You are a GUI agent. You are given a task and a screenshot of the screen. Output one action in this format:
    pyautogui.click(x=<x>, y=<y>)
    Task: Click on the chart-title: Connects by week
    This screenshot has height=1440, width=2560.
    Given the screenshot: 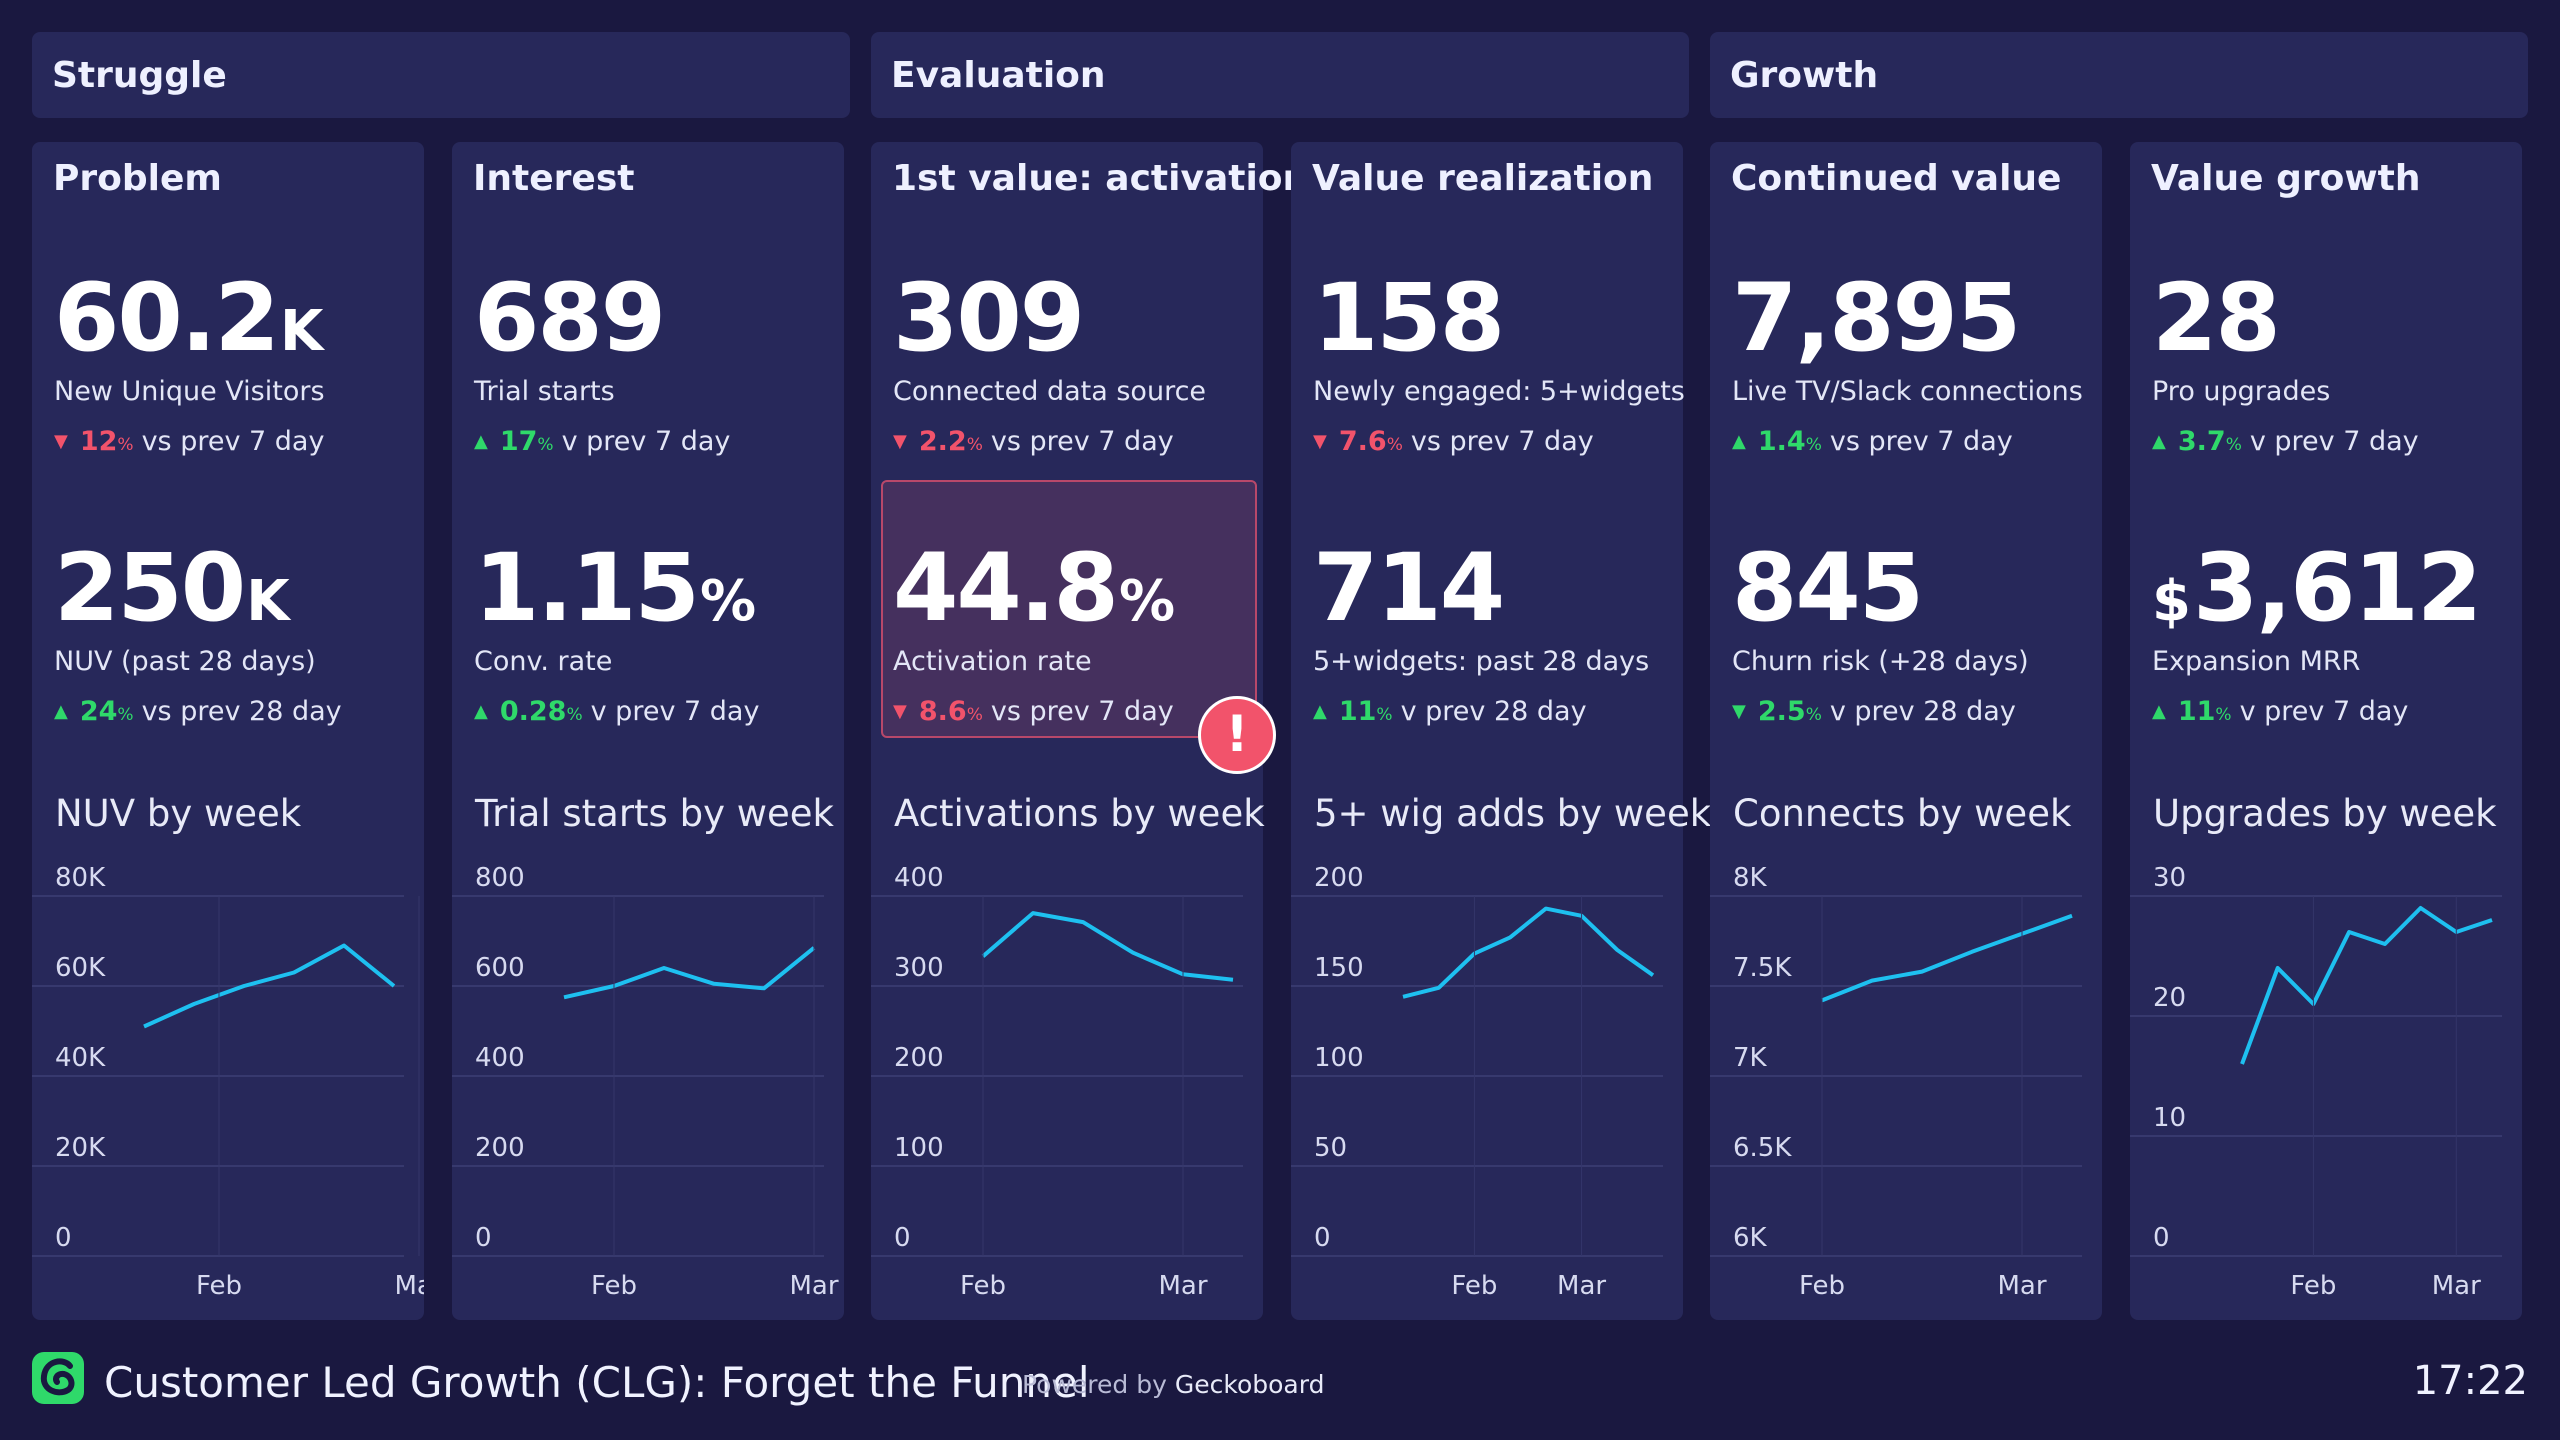 What is the action you would take?
    pyautogui.click(x=1902, y=813)
    